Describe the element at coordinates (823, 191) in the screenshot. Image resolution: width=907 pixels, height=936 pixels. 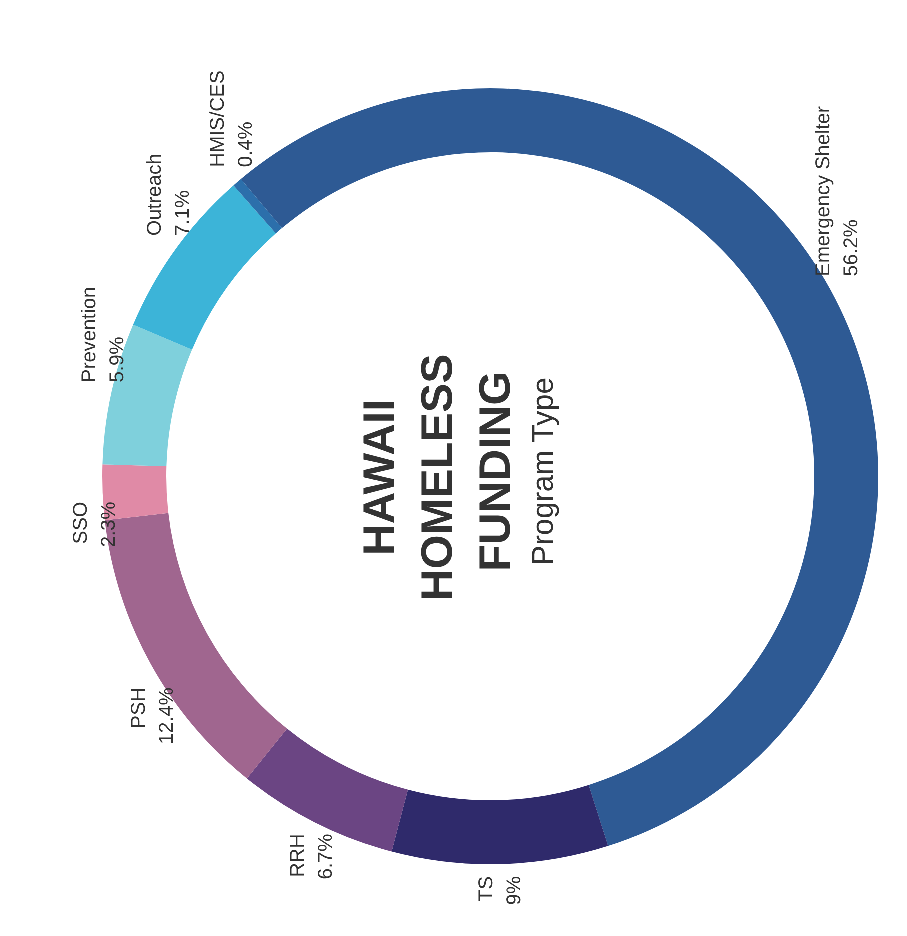
I see `slice-label: Emergency Shelter` at that location.